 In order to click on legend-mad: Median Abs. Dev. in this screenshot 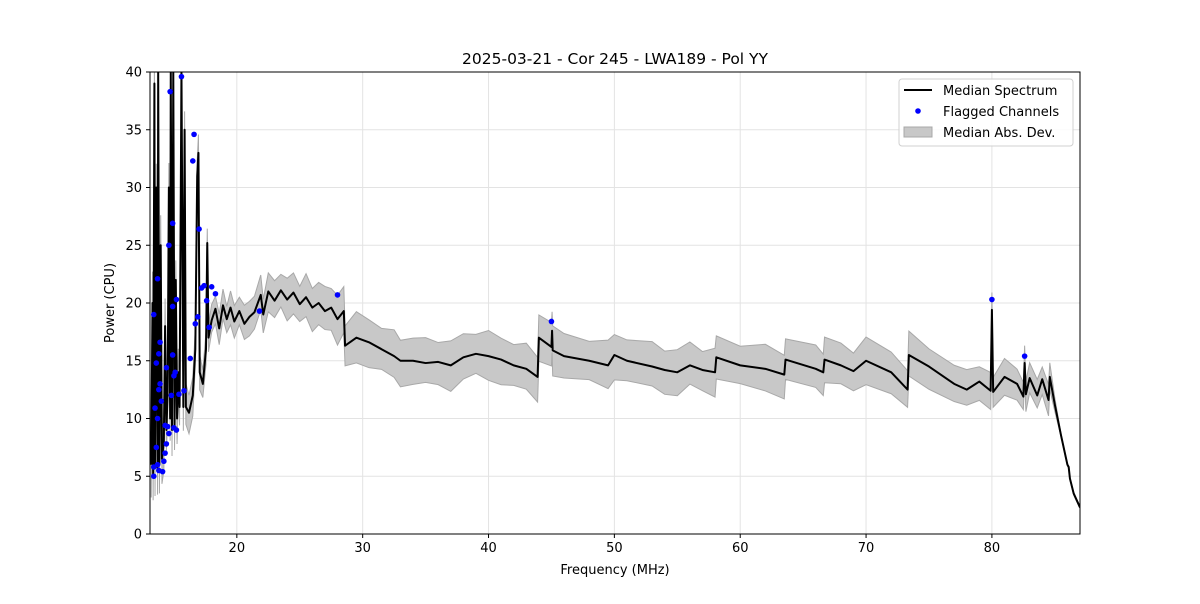, I will do `click(999, 133)`.